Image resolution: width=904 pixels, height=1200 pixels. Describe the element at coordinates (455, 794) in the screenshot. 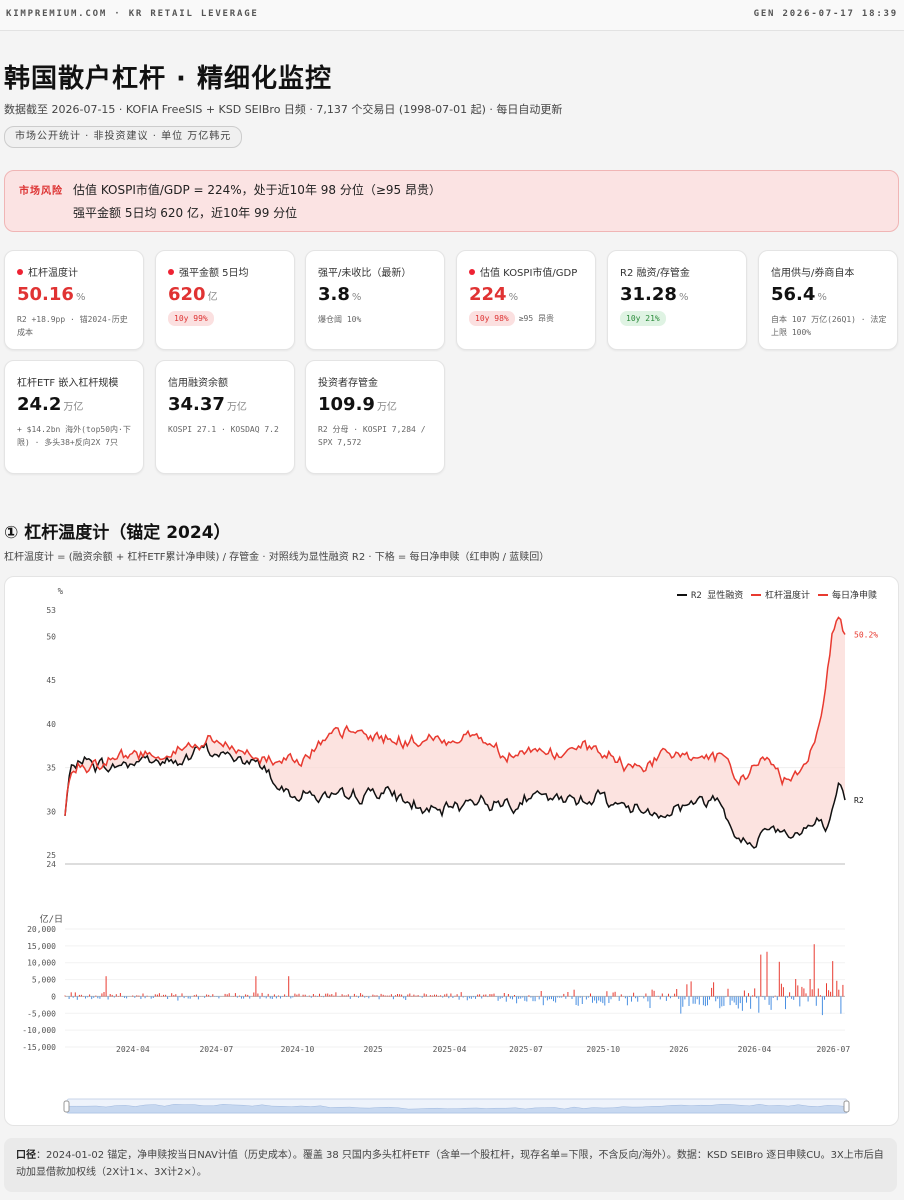

I see `series-line-r2` at that location.